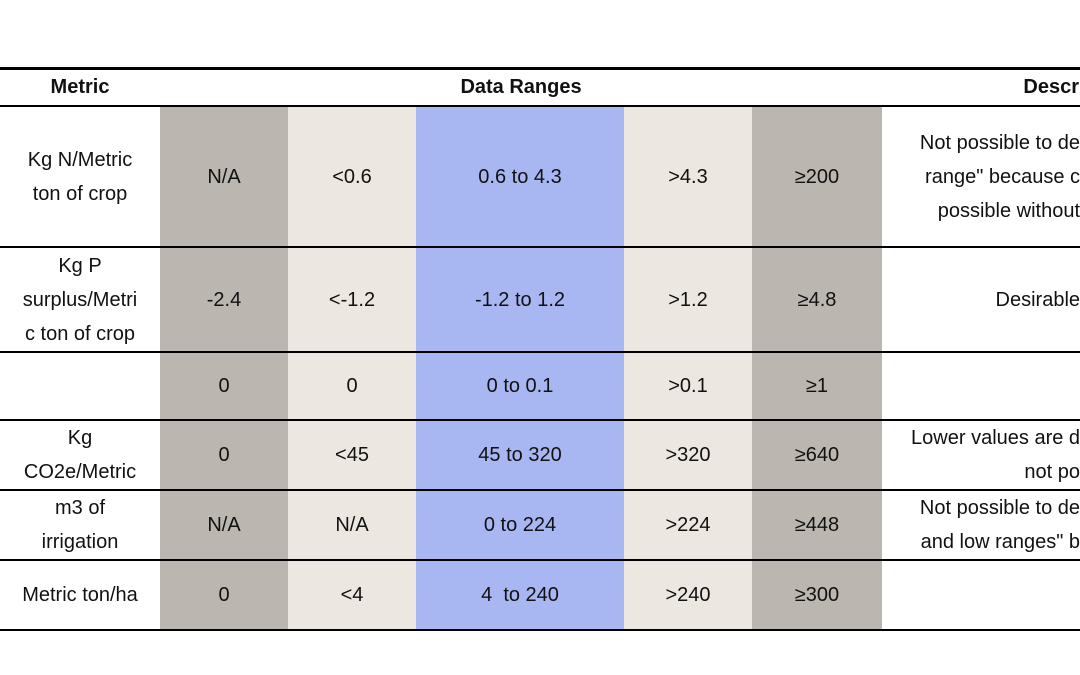 The width and height of the screenshot is (1080, 675). Describe the element at coordinates (1008, 210) in the screenshot. I see `cell-line: possible without` at that location.